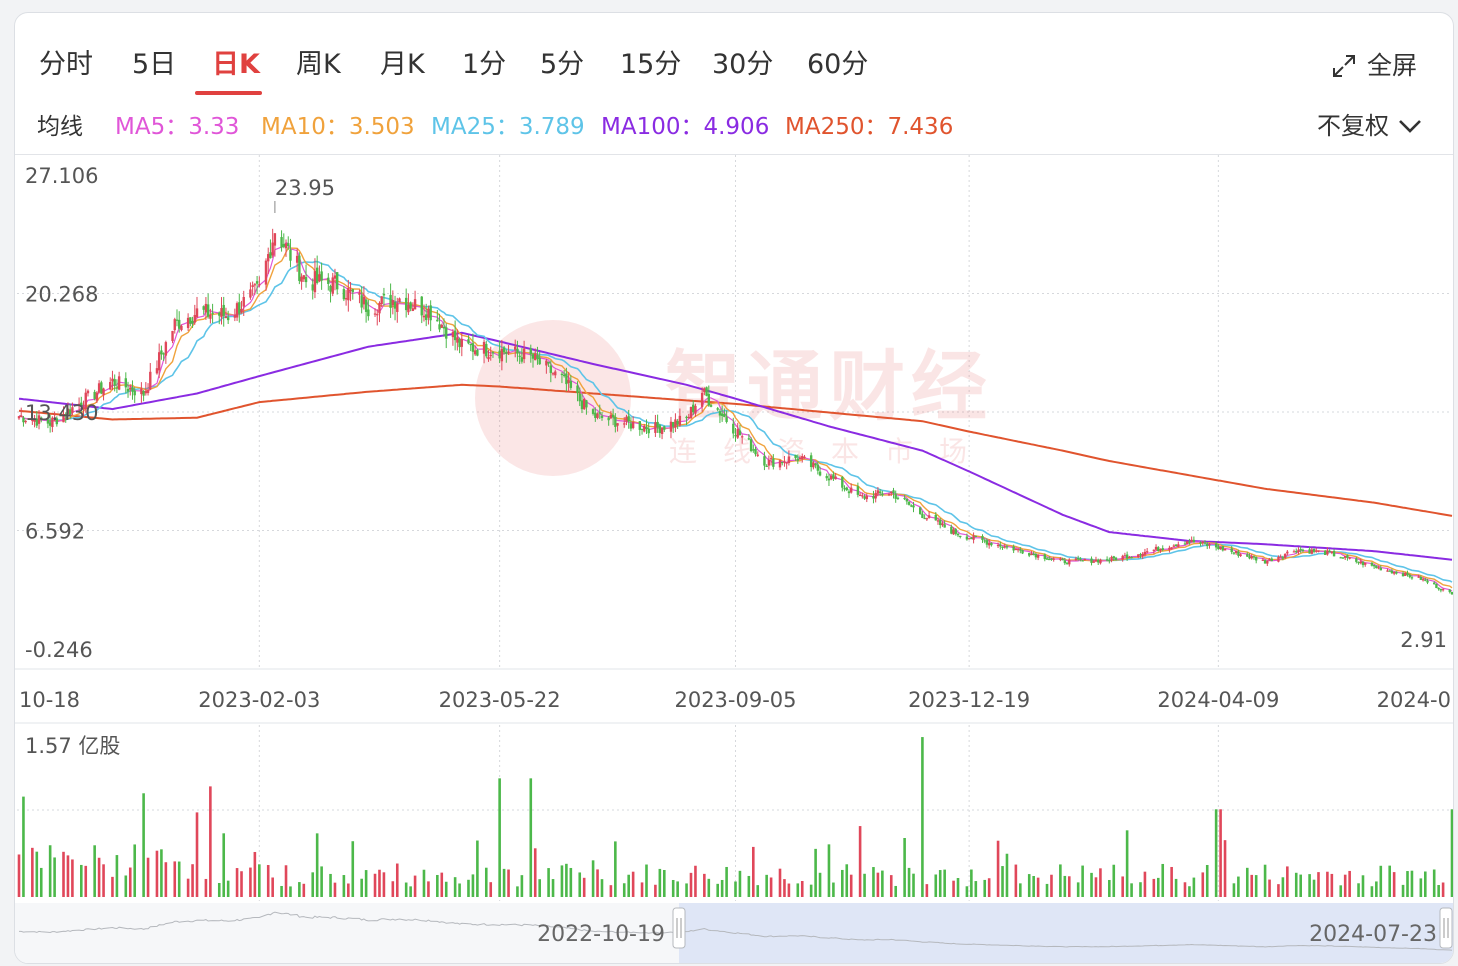 This screenshot has height=966, width=1458. Describe the element at coordinates (60, 127) in the screenshot. I see `ma-title: 均线` at that location.